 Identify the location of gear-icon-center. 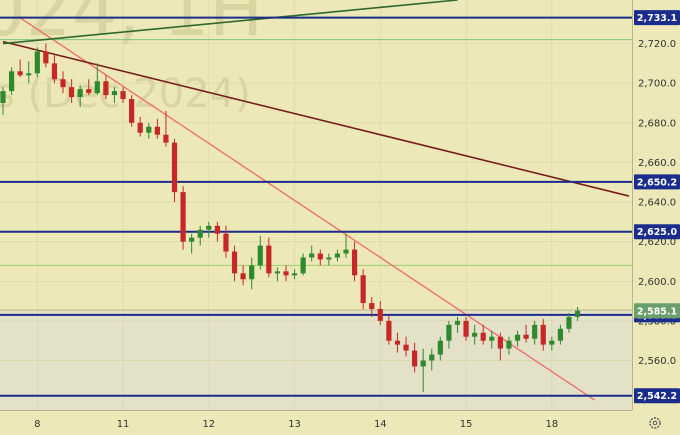
(655, 423).